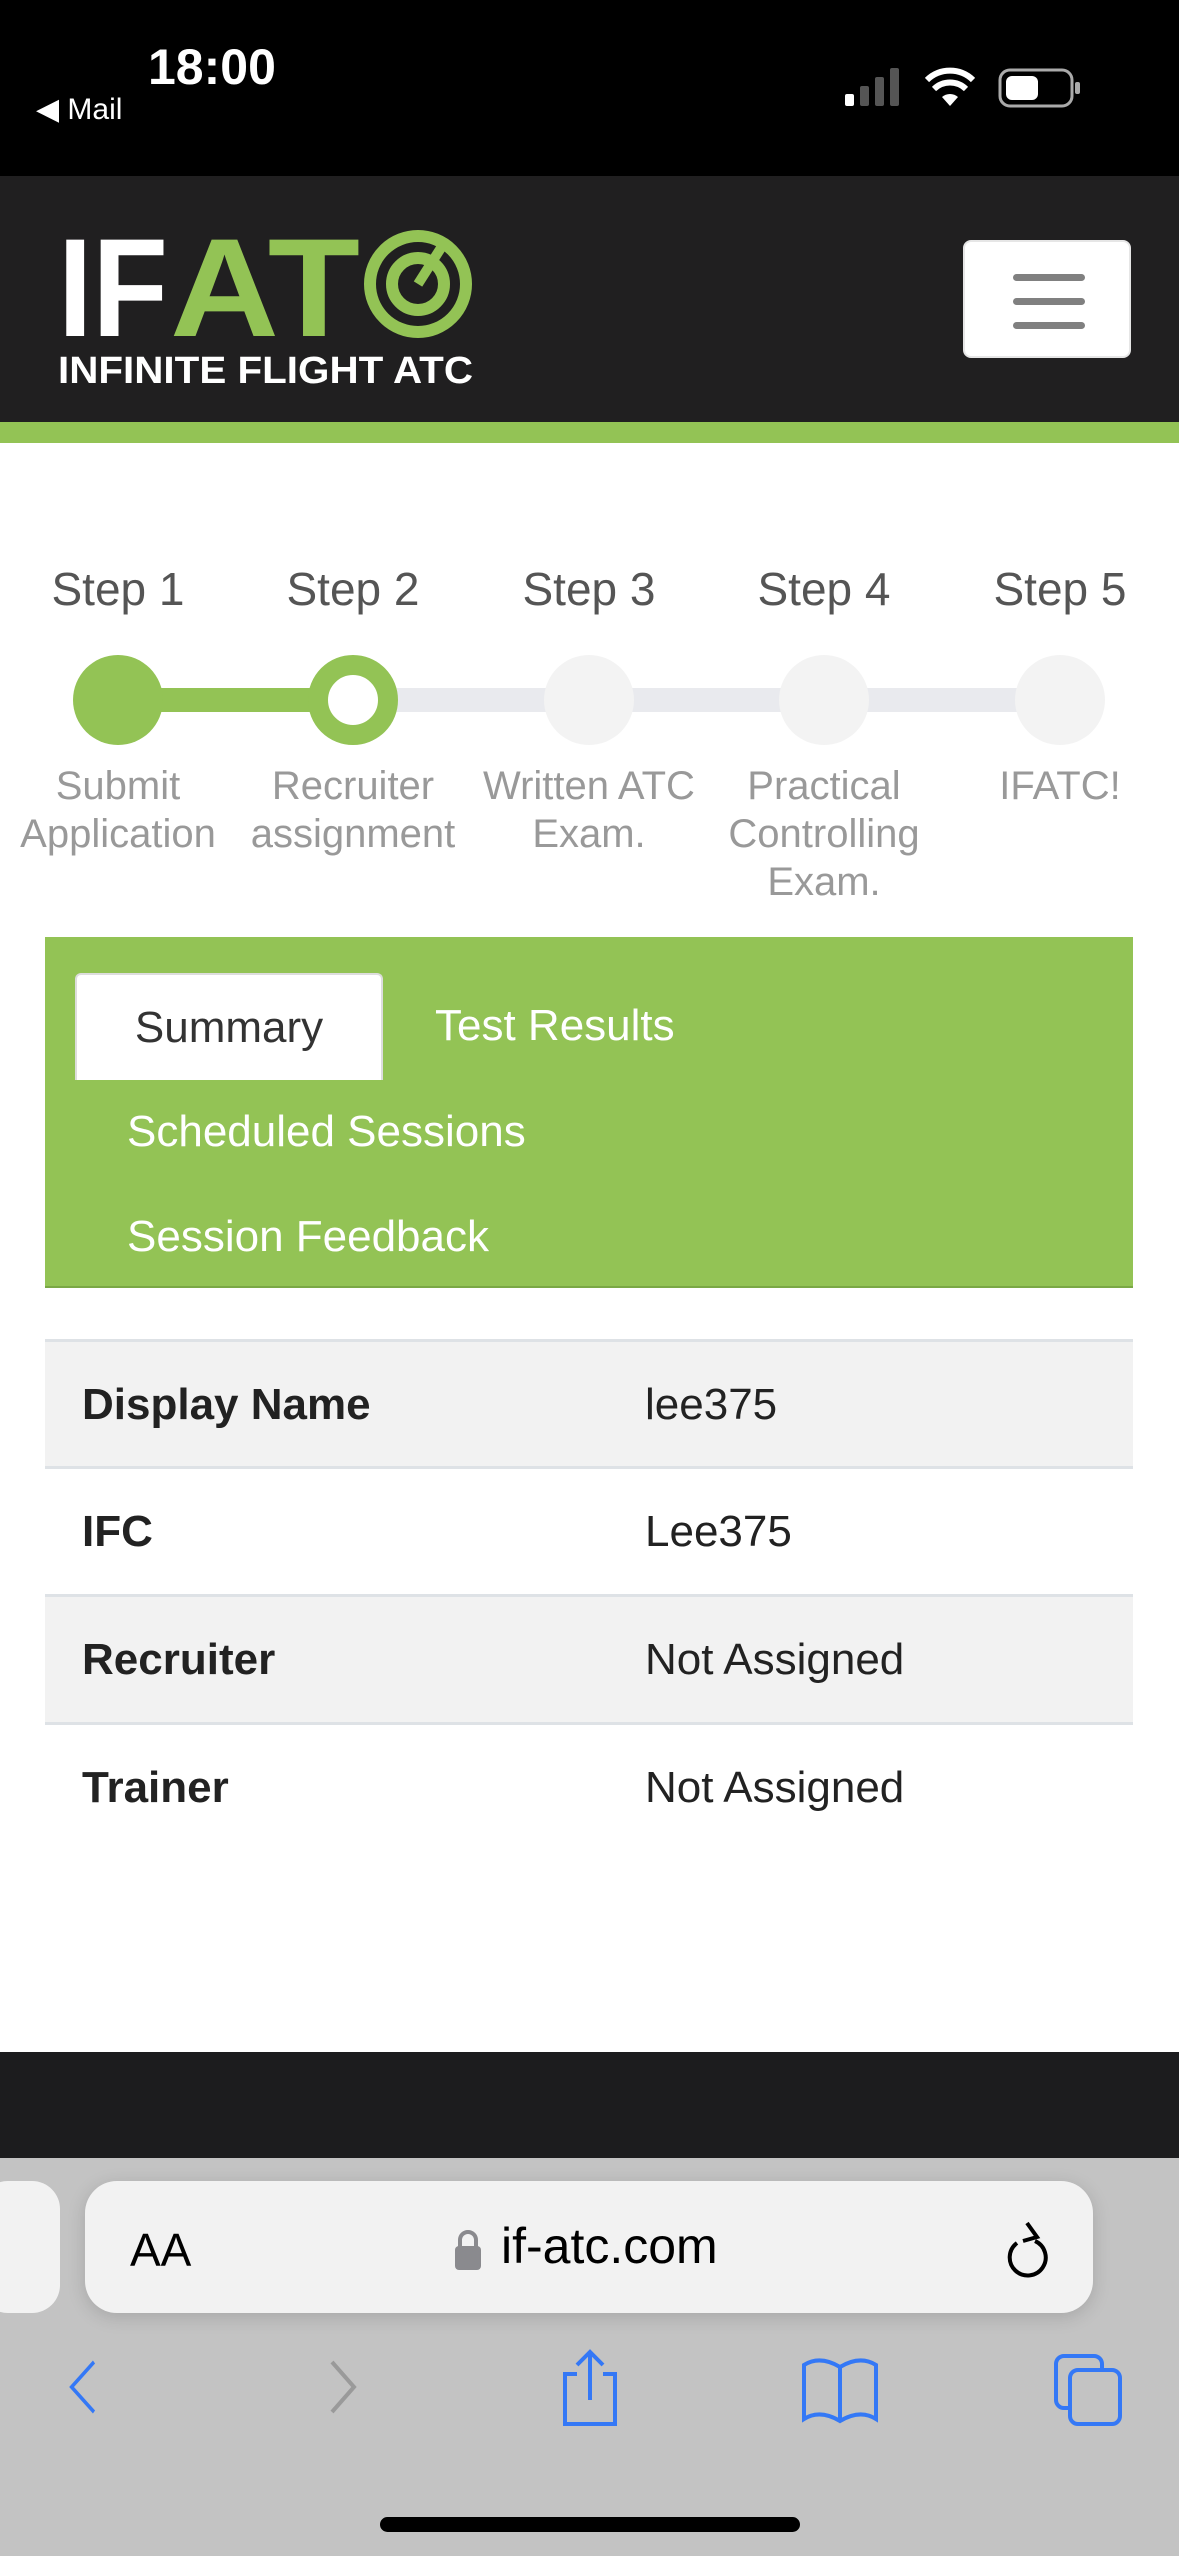 The height and width of the screenshot is (2556, 1179). Describe the element at coordinates (179, 1659) in the screenshot. I see `row-label: Recruiter` at that location.